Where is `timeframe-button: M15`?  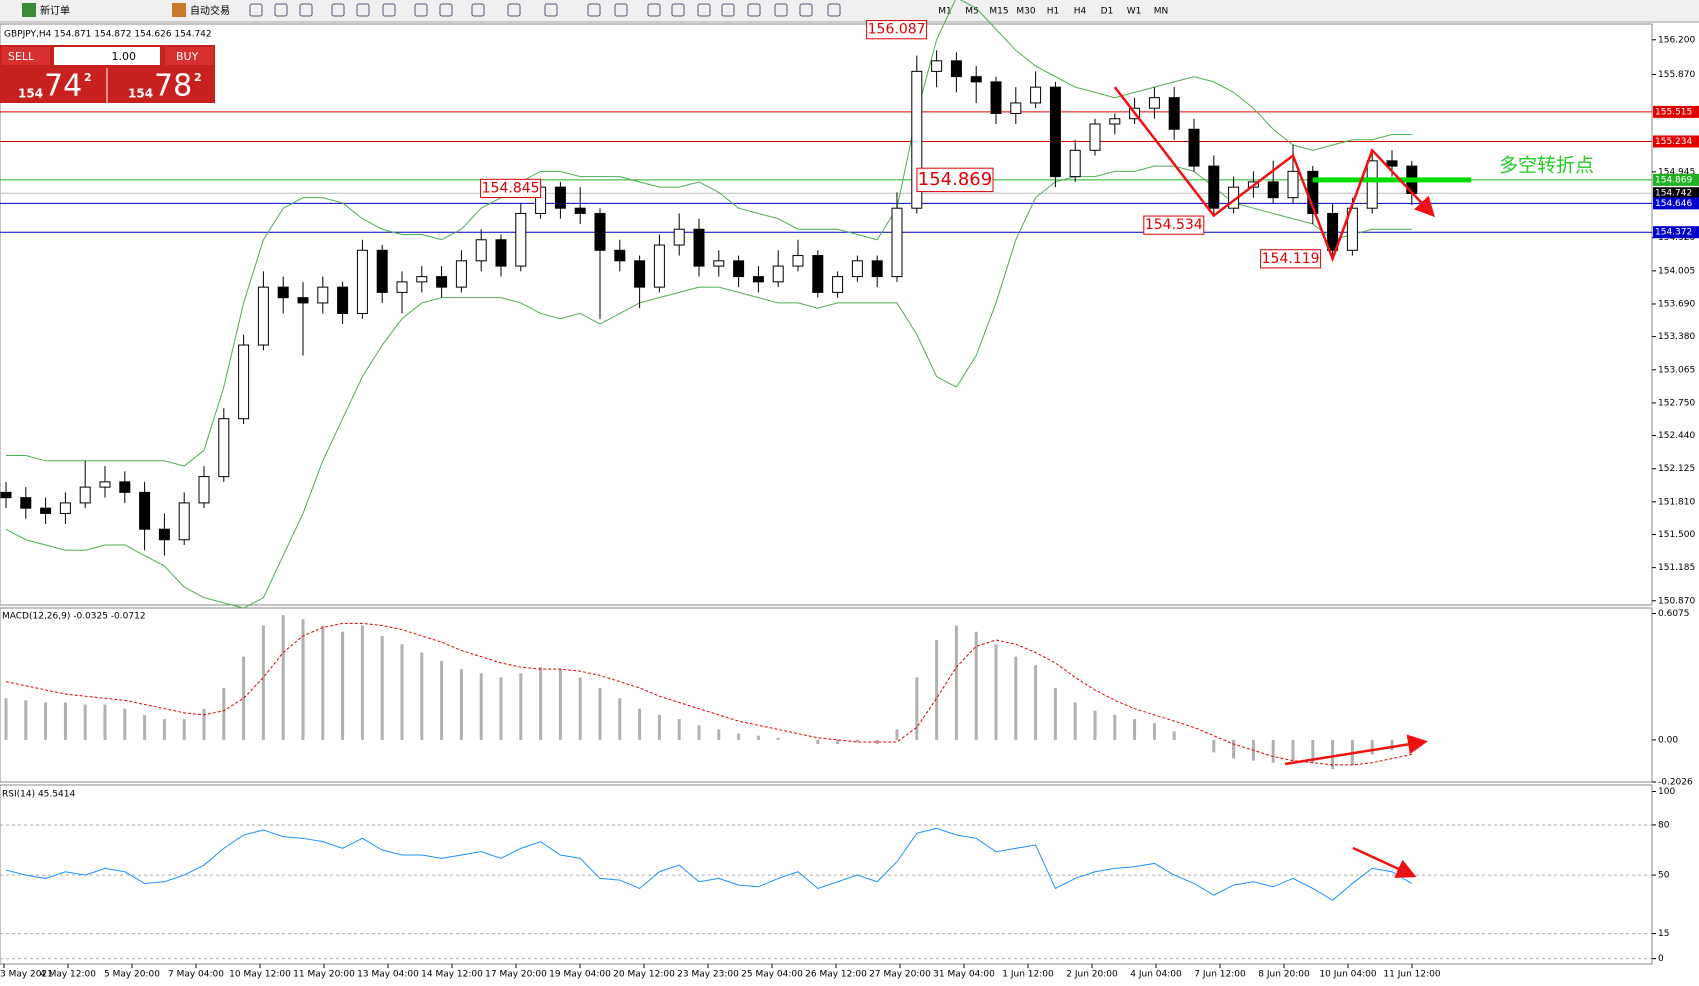 timeframe-button: M15 is located at coordinates (998, 12).